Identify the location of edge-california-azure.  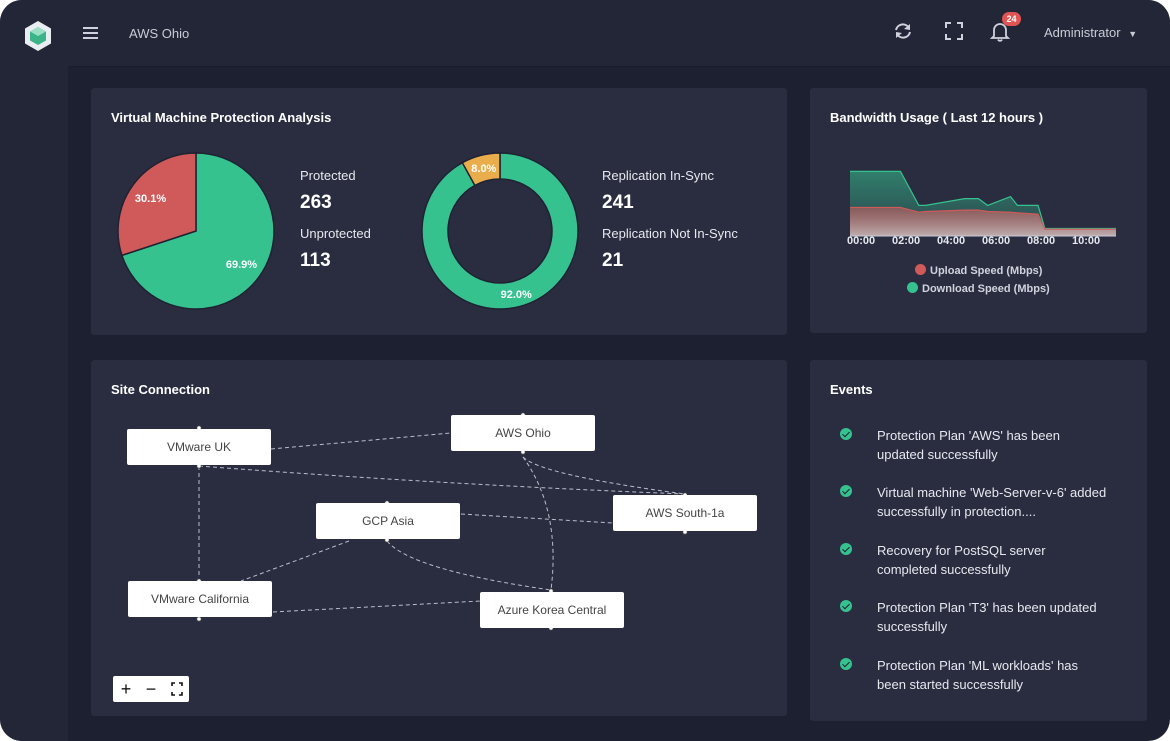
(377, 606).